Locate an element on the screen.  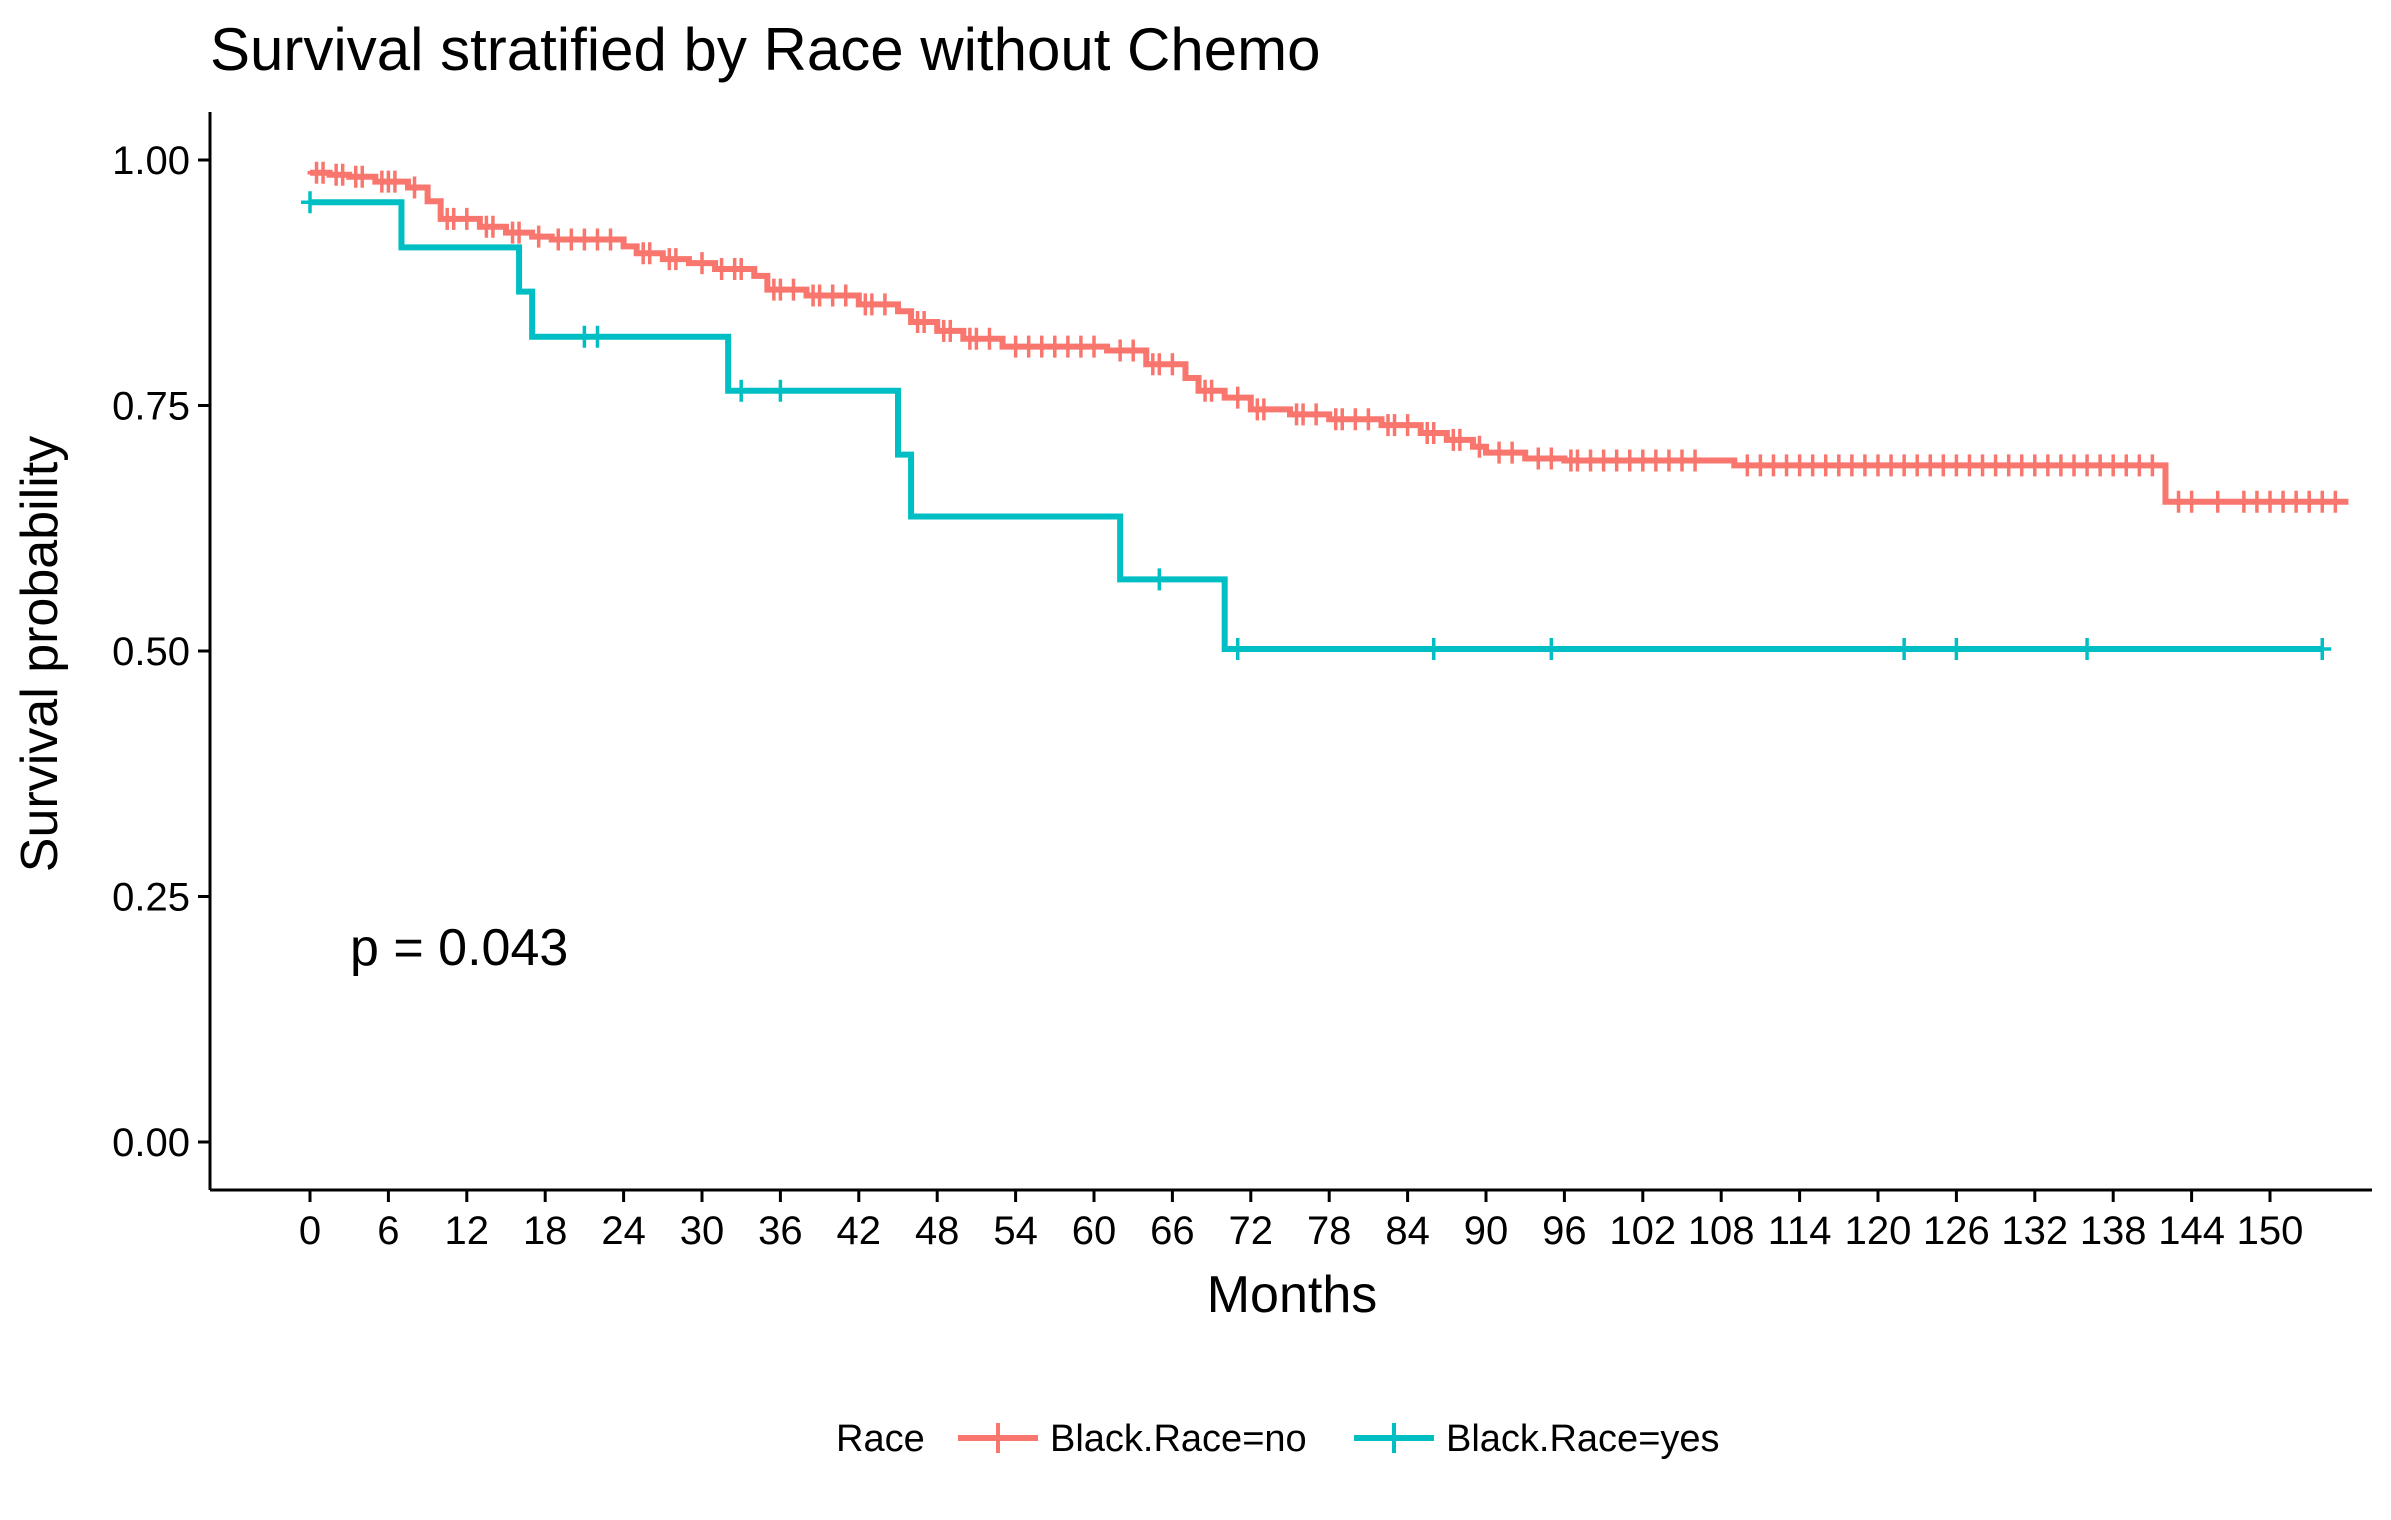
y-tick-label: 1.00 is located at coordinates (151, 161).